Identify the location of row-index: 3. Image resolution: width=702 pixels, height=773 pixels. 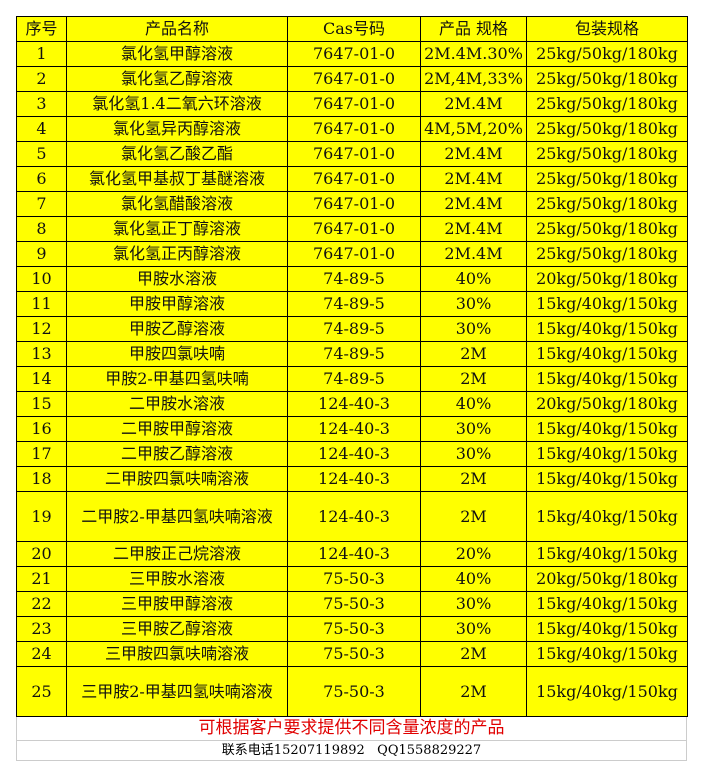
(41, 104).